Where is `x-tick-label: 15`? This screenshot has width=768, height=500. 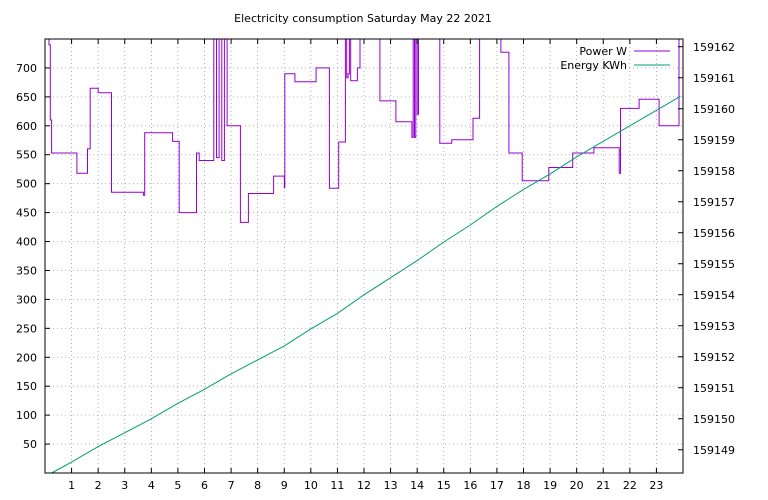 x-tick-label: 15 is located at coordinates (444, 485).